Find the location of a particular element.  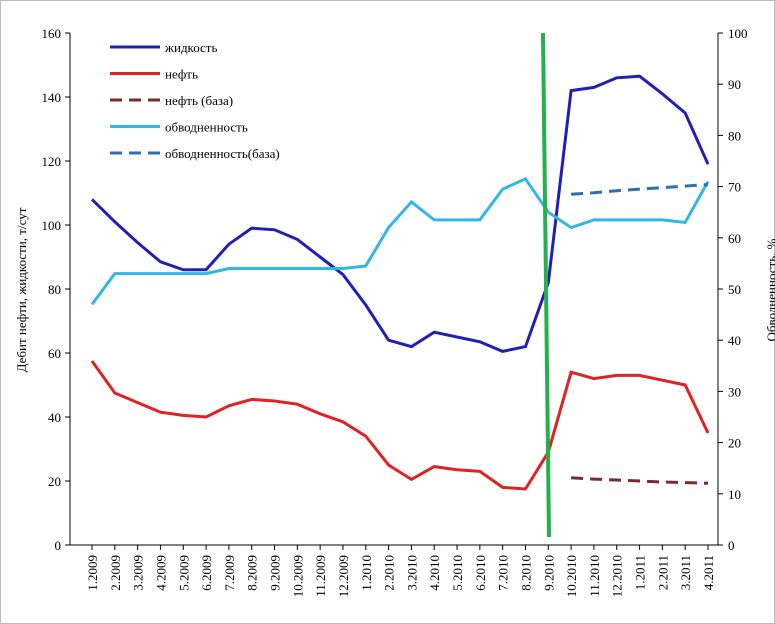

x-tick-label: 9.2009 is located at coordinates (275, 573).